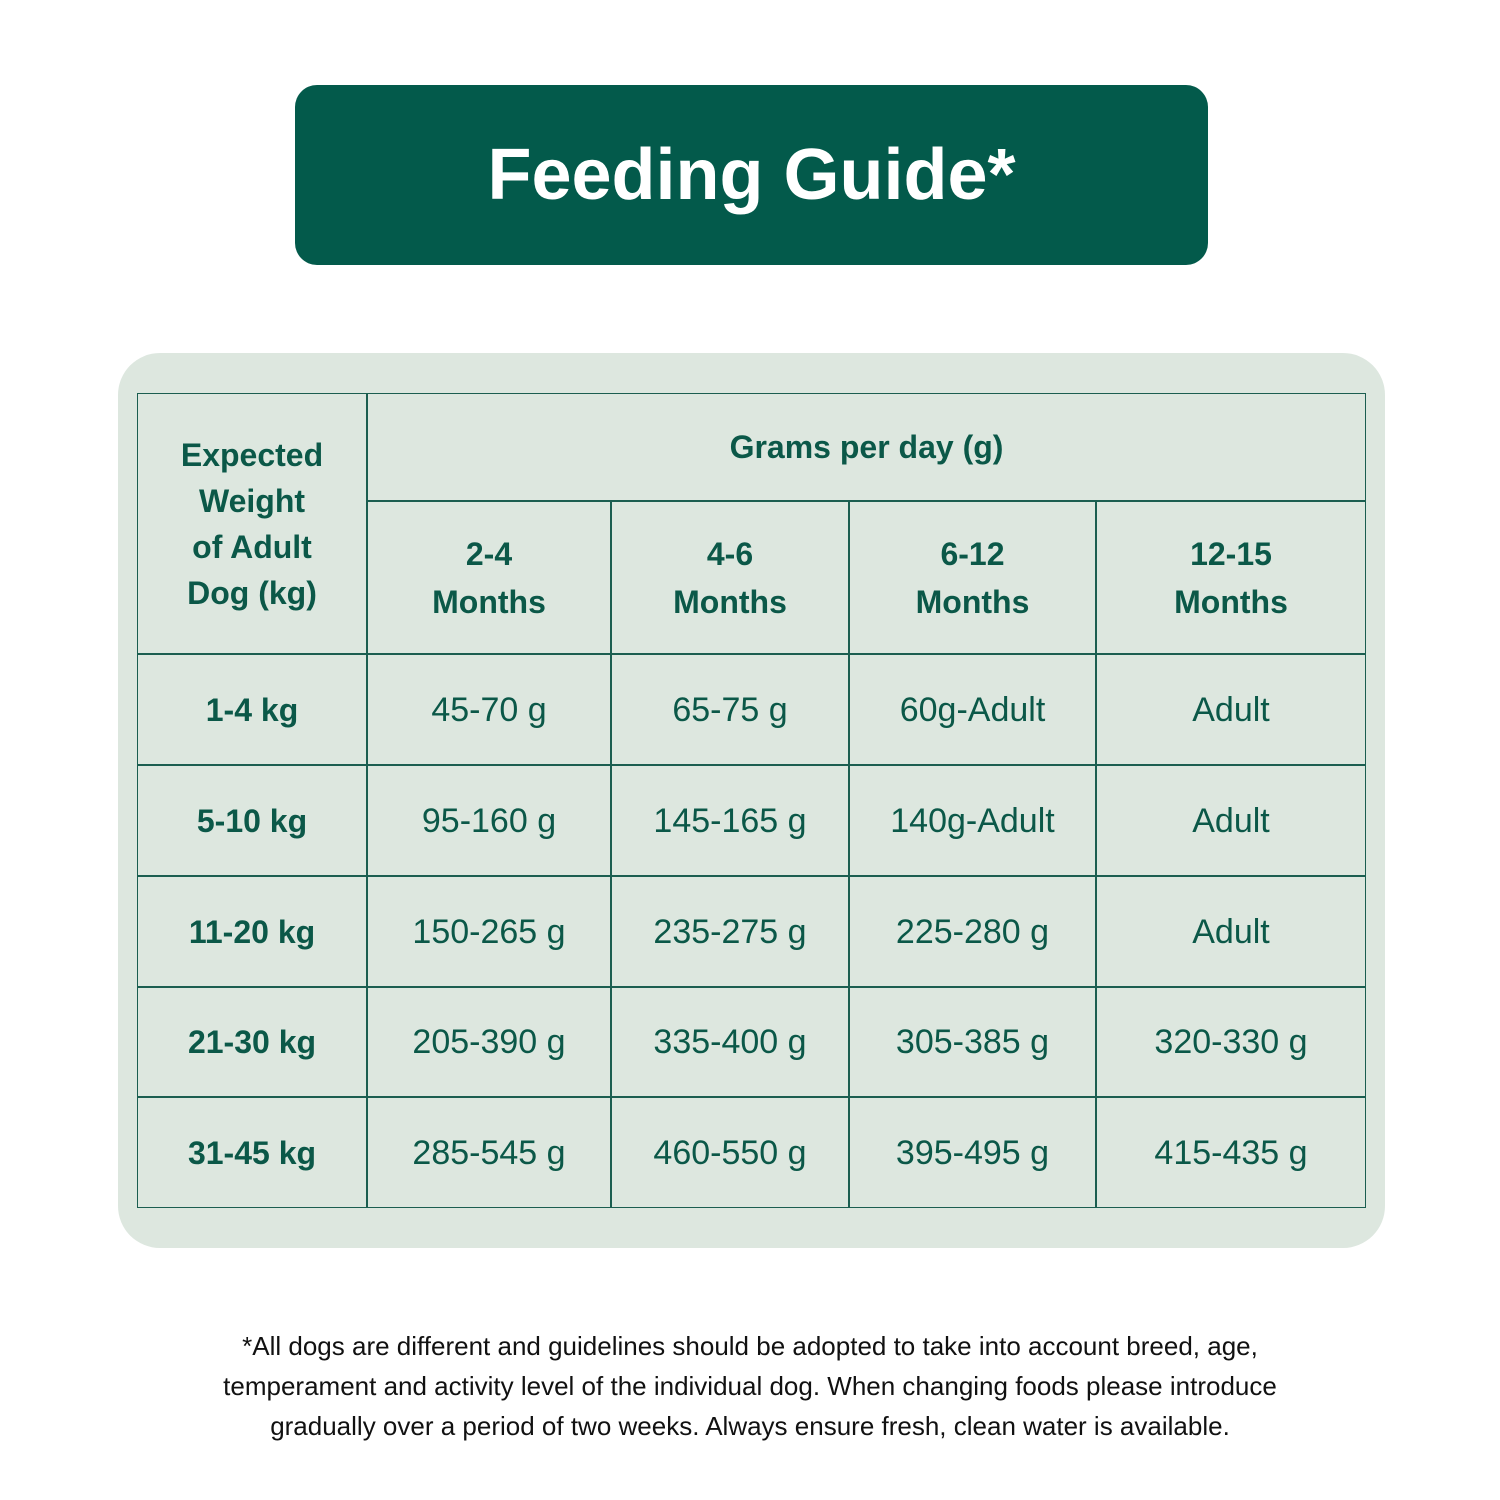  I want to click on cell-text: 1-4 kg, so click(252, 709).